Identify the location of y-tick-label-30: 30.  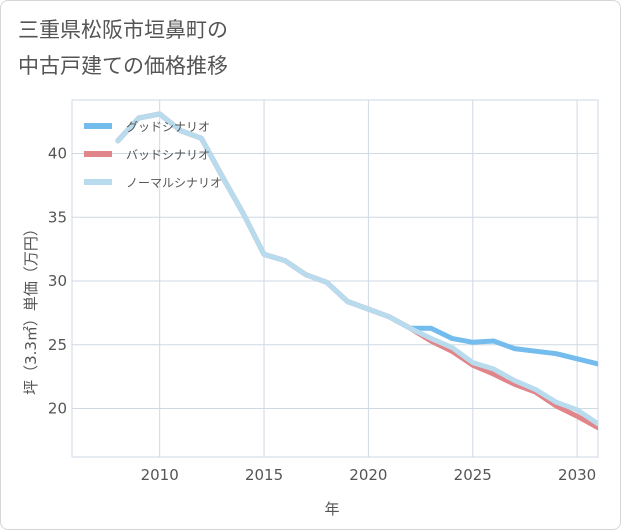
(57, 281).